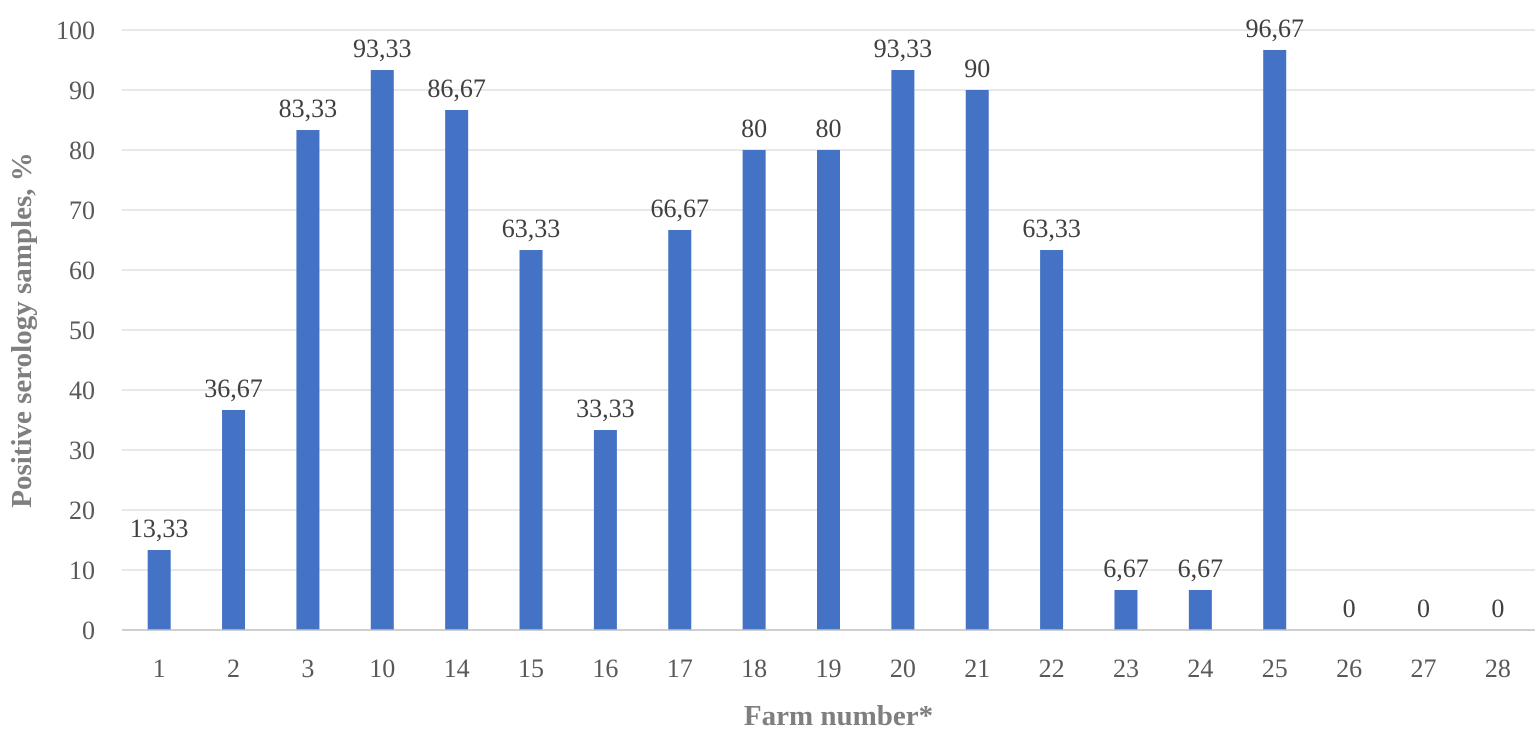  What do you see at coordinates (1275, 668) in the screenshot?
I see `x-tick-label: 25` at bounding box center [1275, 668].